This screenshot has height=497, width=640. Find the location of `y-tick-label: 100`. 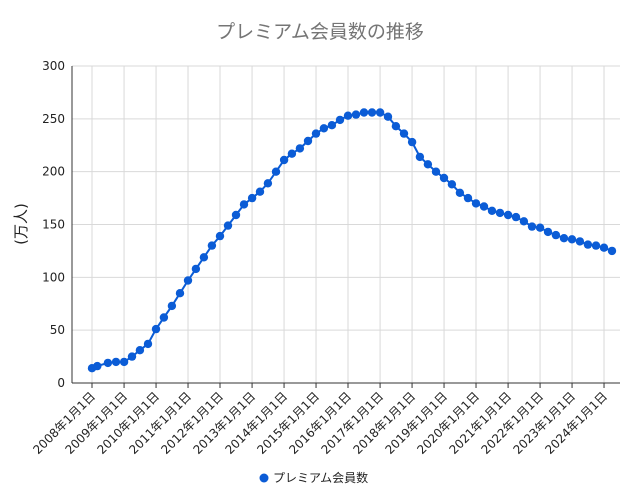

y-tick-label: 100 is located at coordinates (53, 277).